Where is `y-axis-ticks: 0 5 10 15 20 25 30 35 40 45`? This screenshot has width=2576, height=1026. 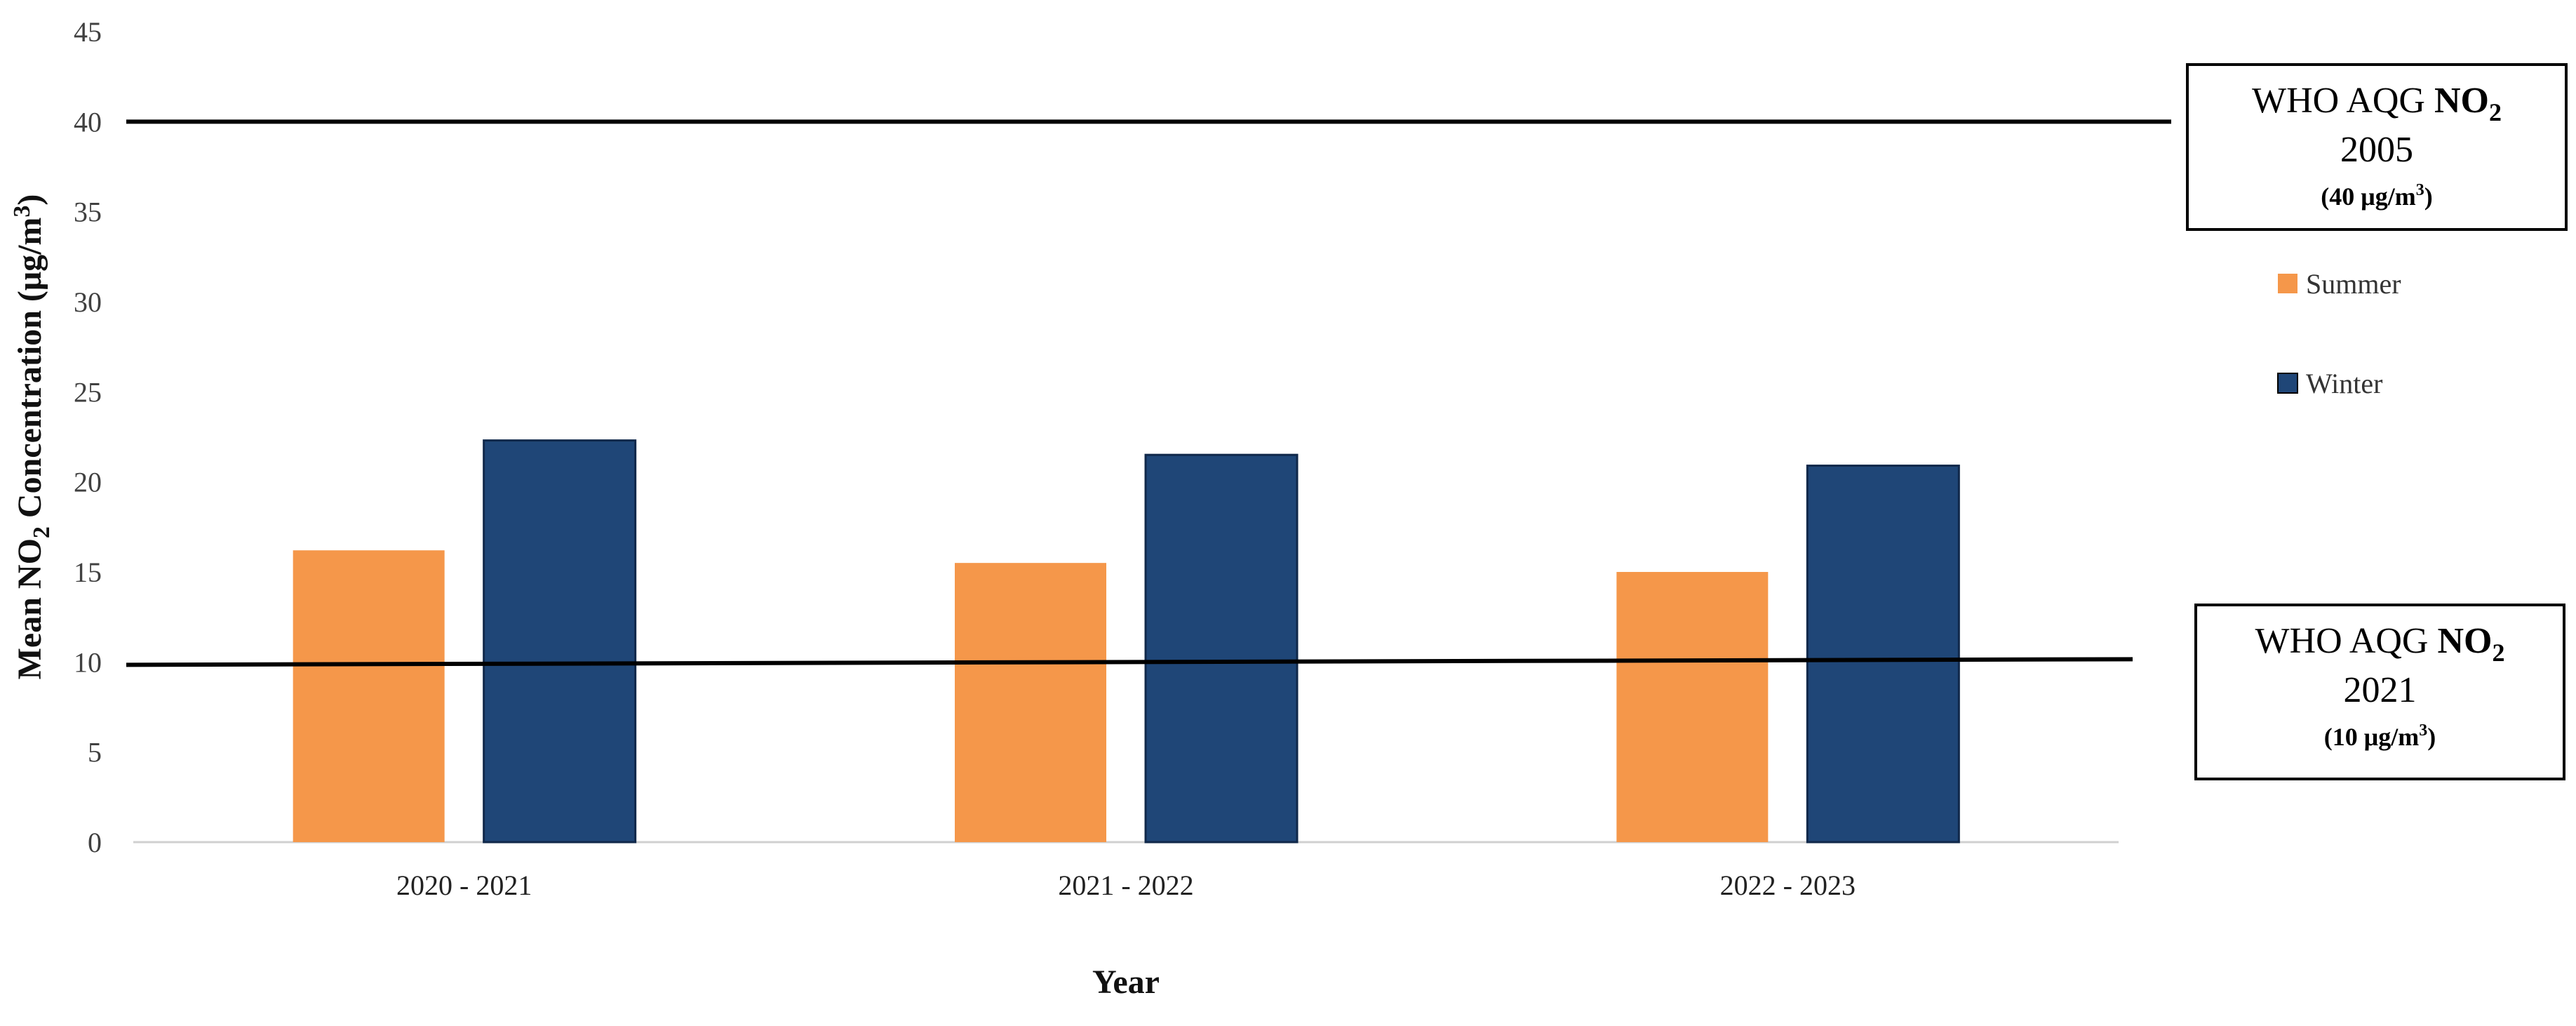
y-axis-ticks: 0 5 10 15 20 25 30 35 40 45 is located at coordinates (88, 437).